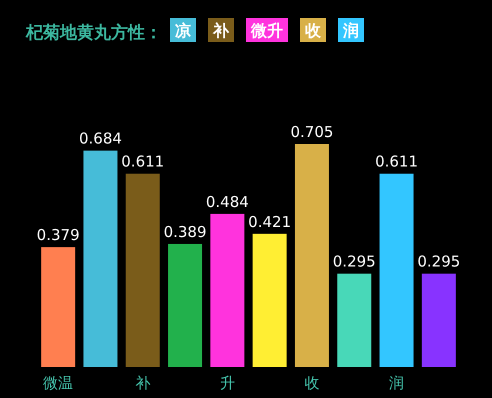 The width and height of the screenshot is (492, 398). I want to click on text: 收, so click(313, 30).